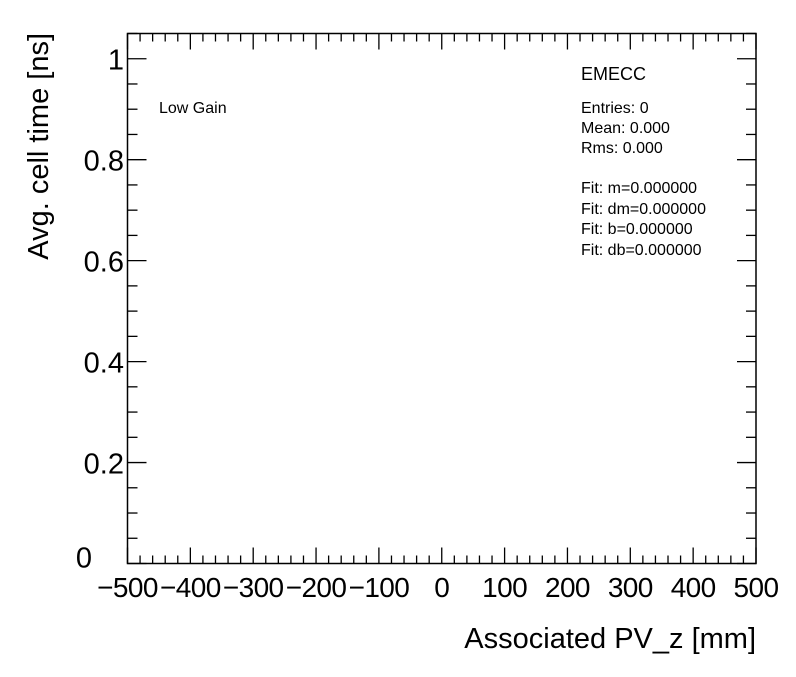  I want to click on fit-m: Fit: m=0.000000, so click(639, 188).